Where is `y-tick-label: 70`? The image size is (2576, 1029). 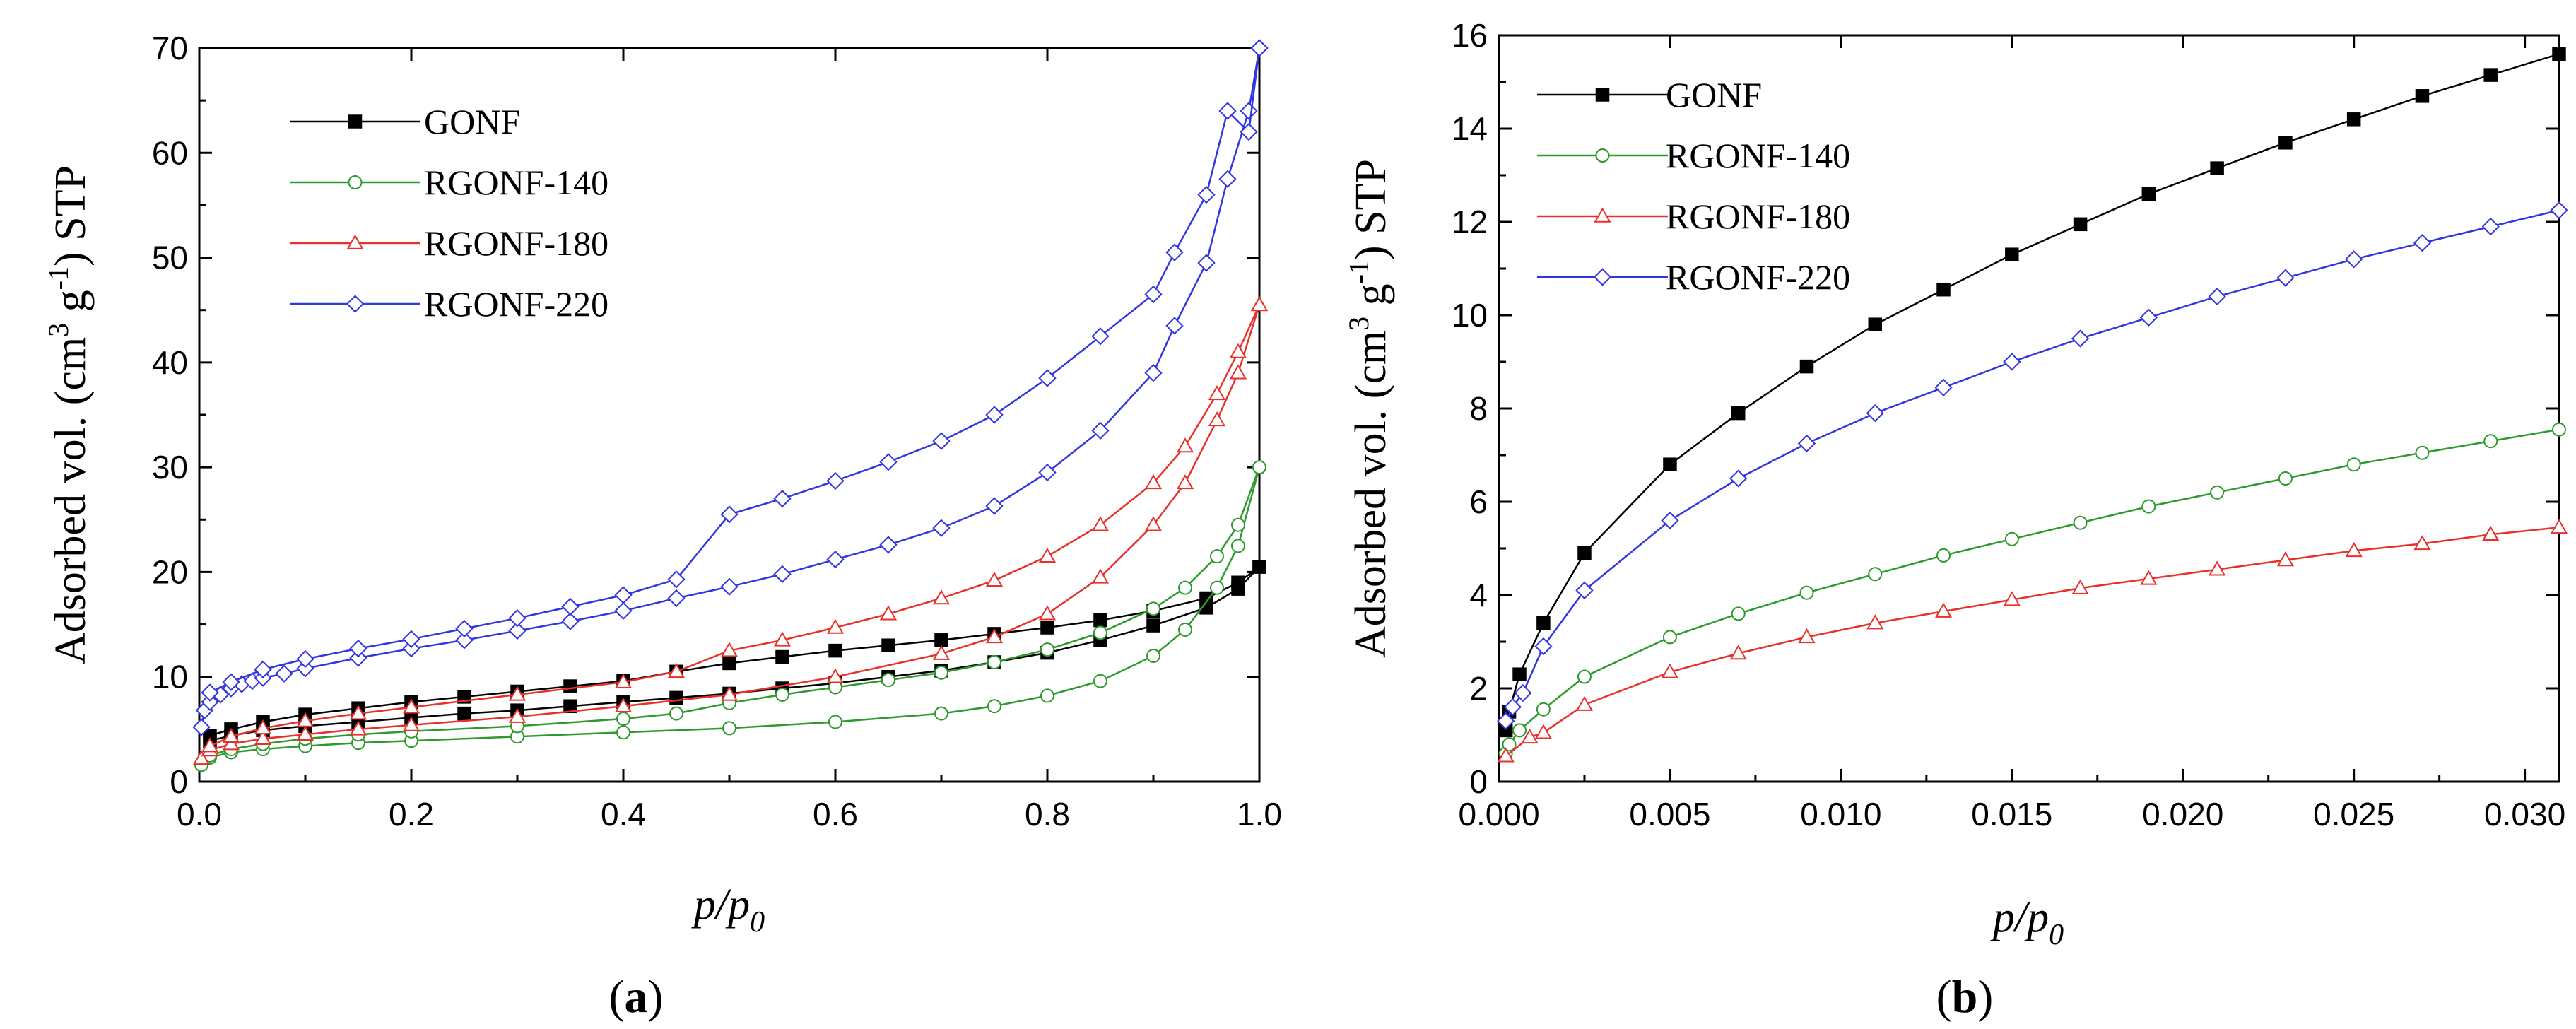 y-tick-label: 70 is located at coordinates (170, 48).